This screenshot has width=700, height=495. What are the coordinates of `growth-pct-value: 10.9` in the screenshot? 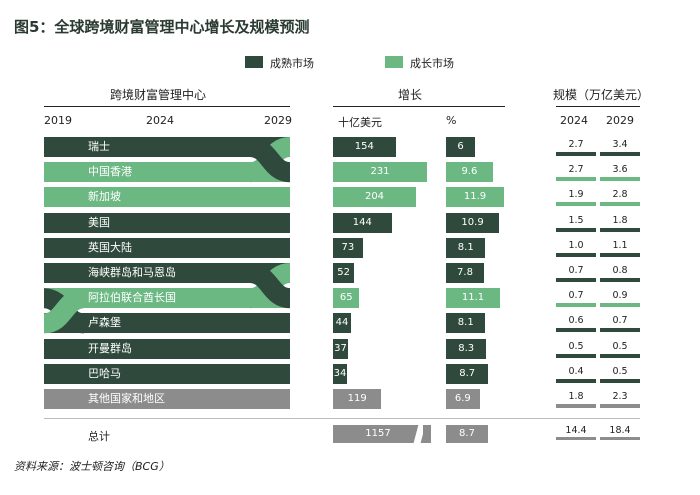 It's located at (472, 222).